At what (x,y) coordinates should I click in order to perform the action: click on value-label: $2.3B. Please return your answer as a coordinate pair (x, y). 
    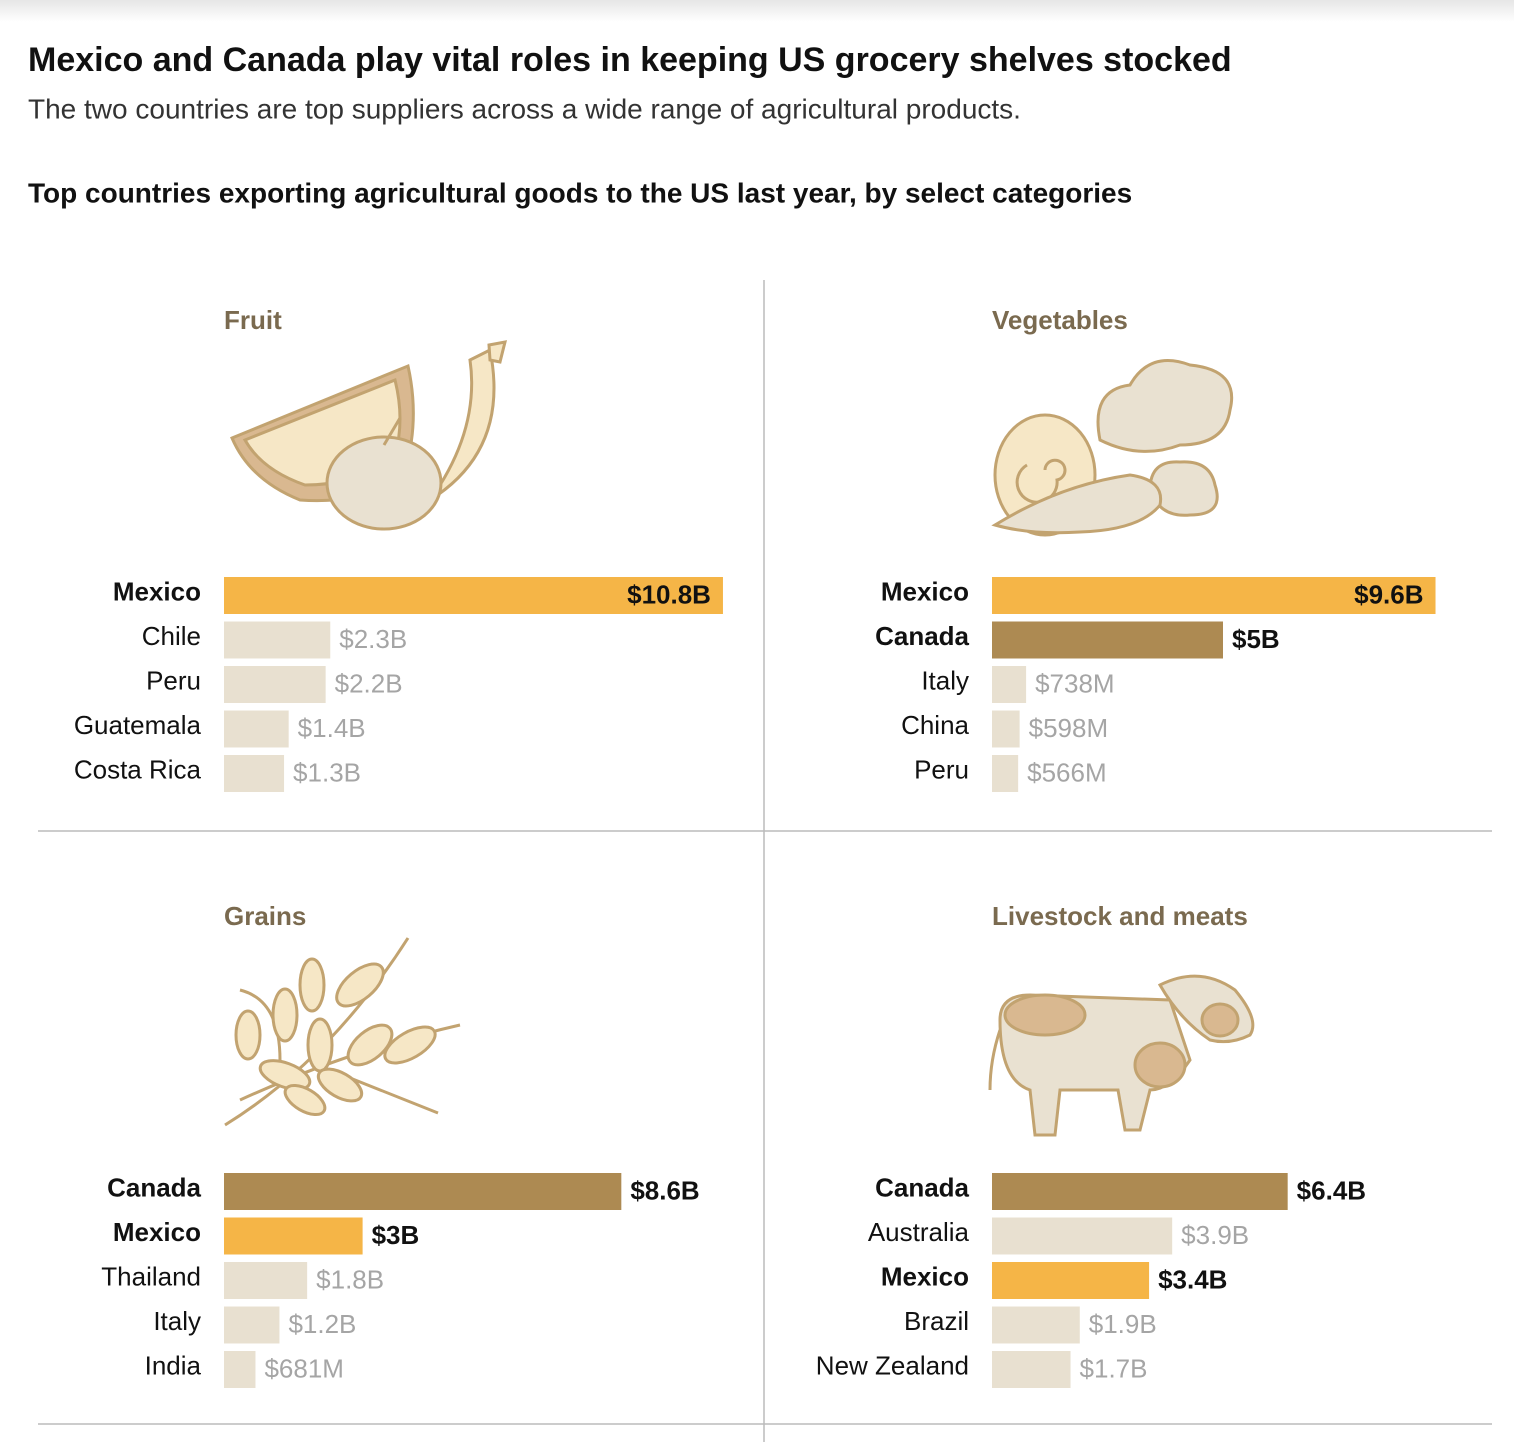
    Looking at the image, I should click on (373, 639).